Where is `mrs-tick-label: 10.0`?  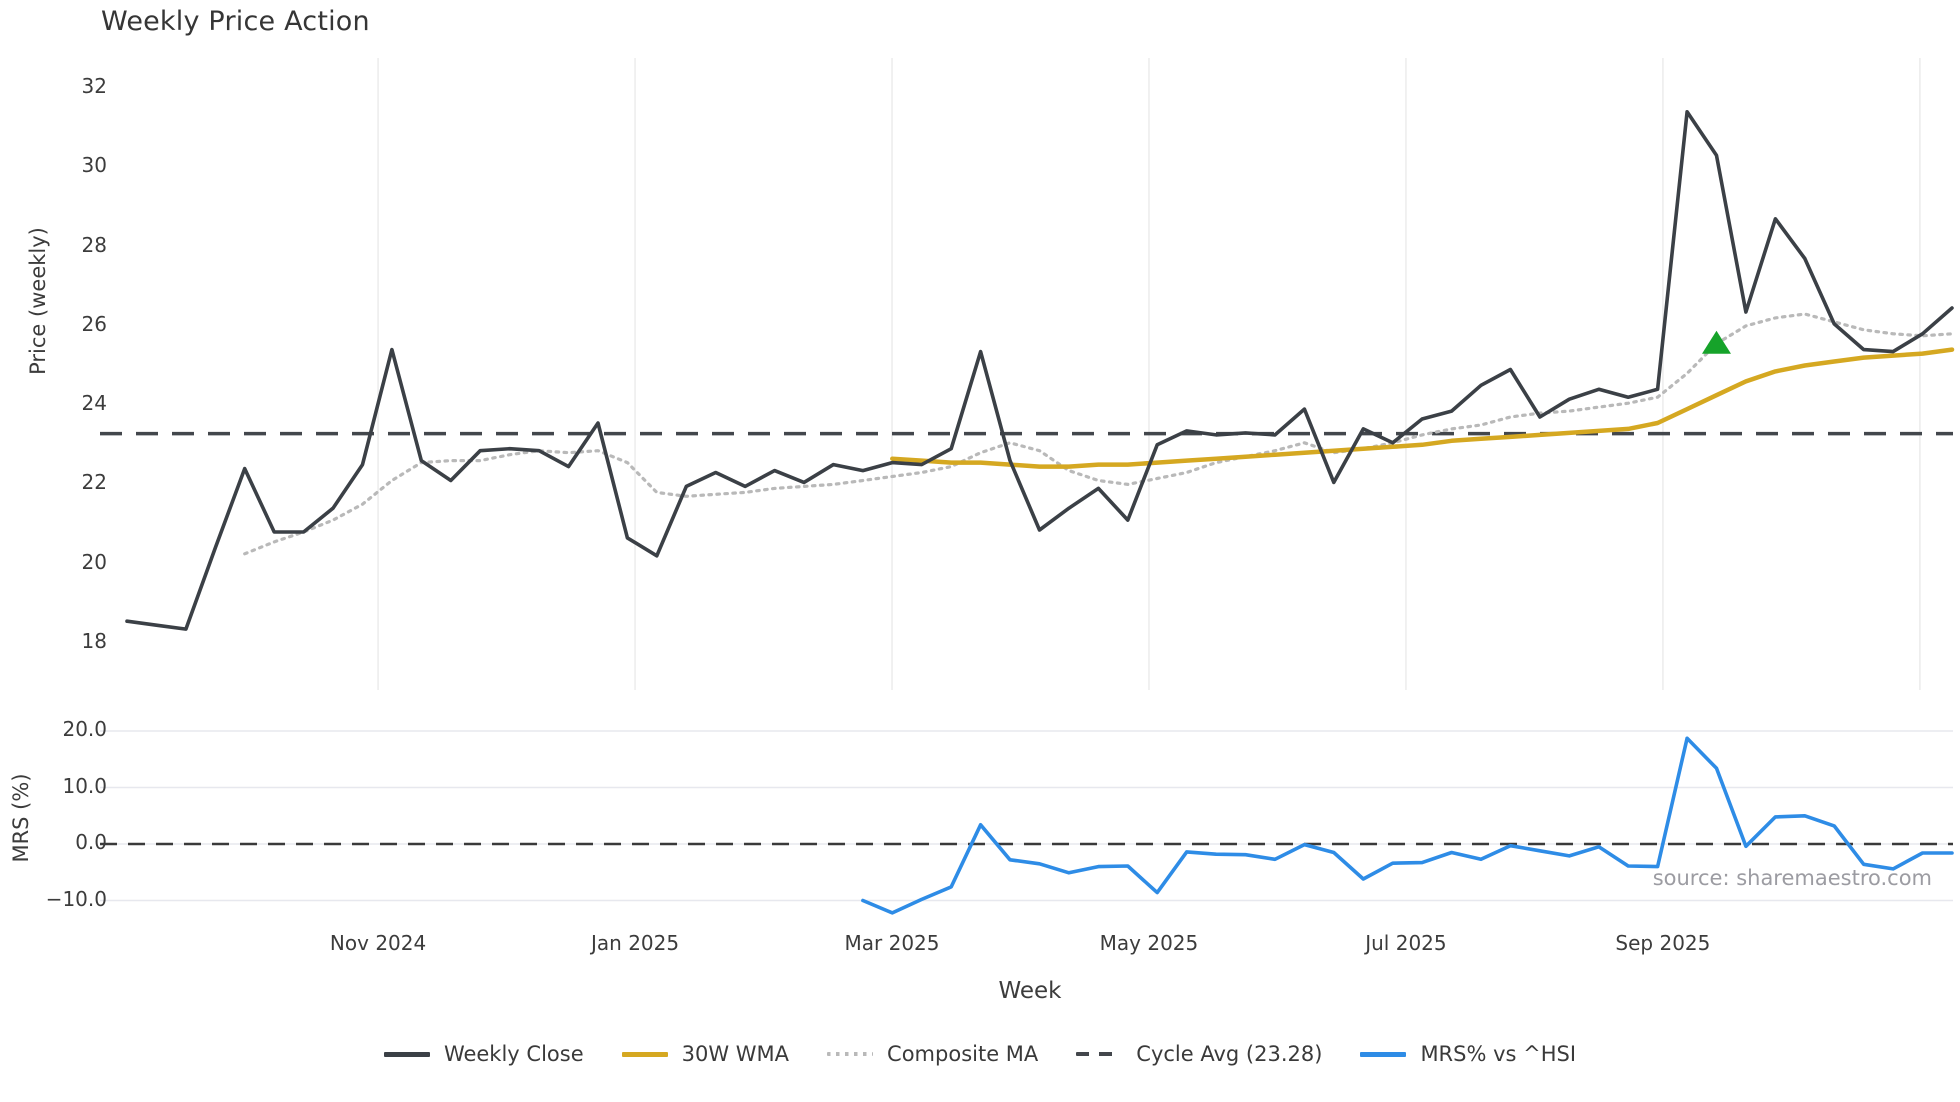 mrs-tick-label: 10.0 is located at coordinates (84, 785).